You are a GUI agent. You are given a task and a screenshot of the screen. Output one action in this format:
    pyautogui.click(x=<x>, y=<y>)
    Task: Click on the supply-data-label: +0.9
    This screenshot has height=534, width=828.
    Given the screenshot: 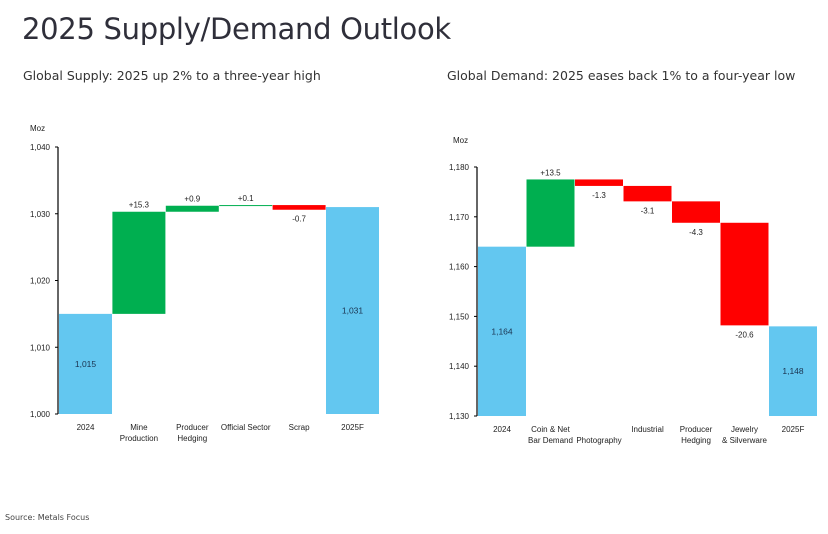 What is the action you would take?
    pyautogui.click(x=192, y=199)
    